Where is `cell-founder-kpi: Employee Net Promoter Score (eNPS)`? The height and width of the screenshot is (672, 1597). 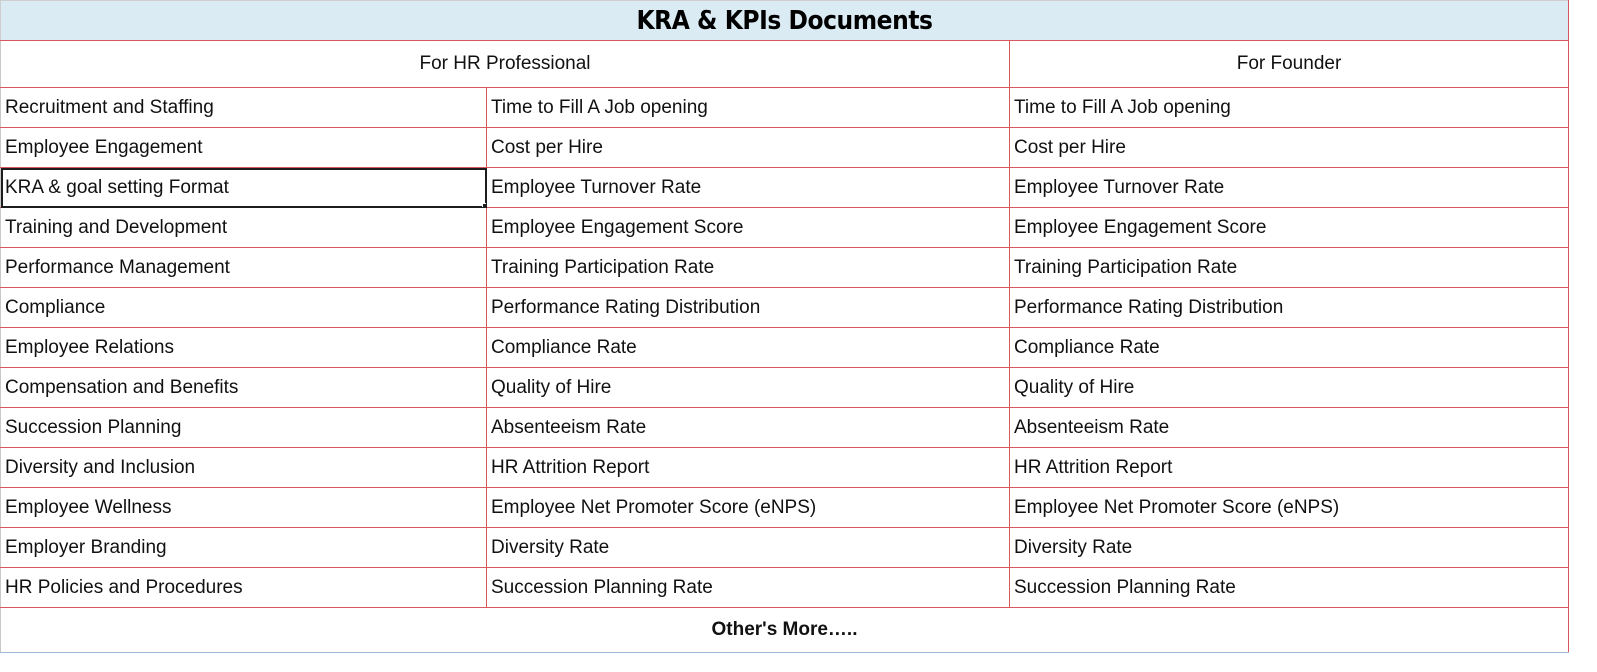 cell-founder-kpi: Employee Net Promoter Score (eNPS) is located at coordinates (1289, 507).